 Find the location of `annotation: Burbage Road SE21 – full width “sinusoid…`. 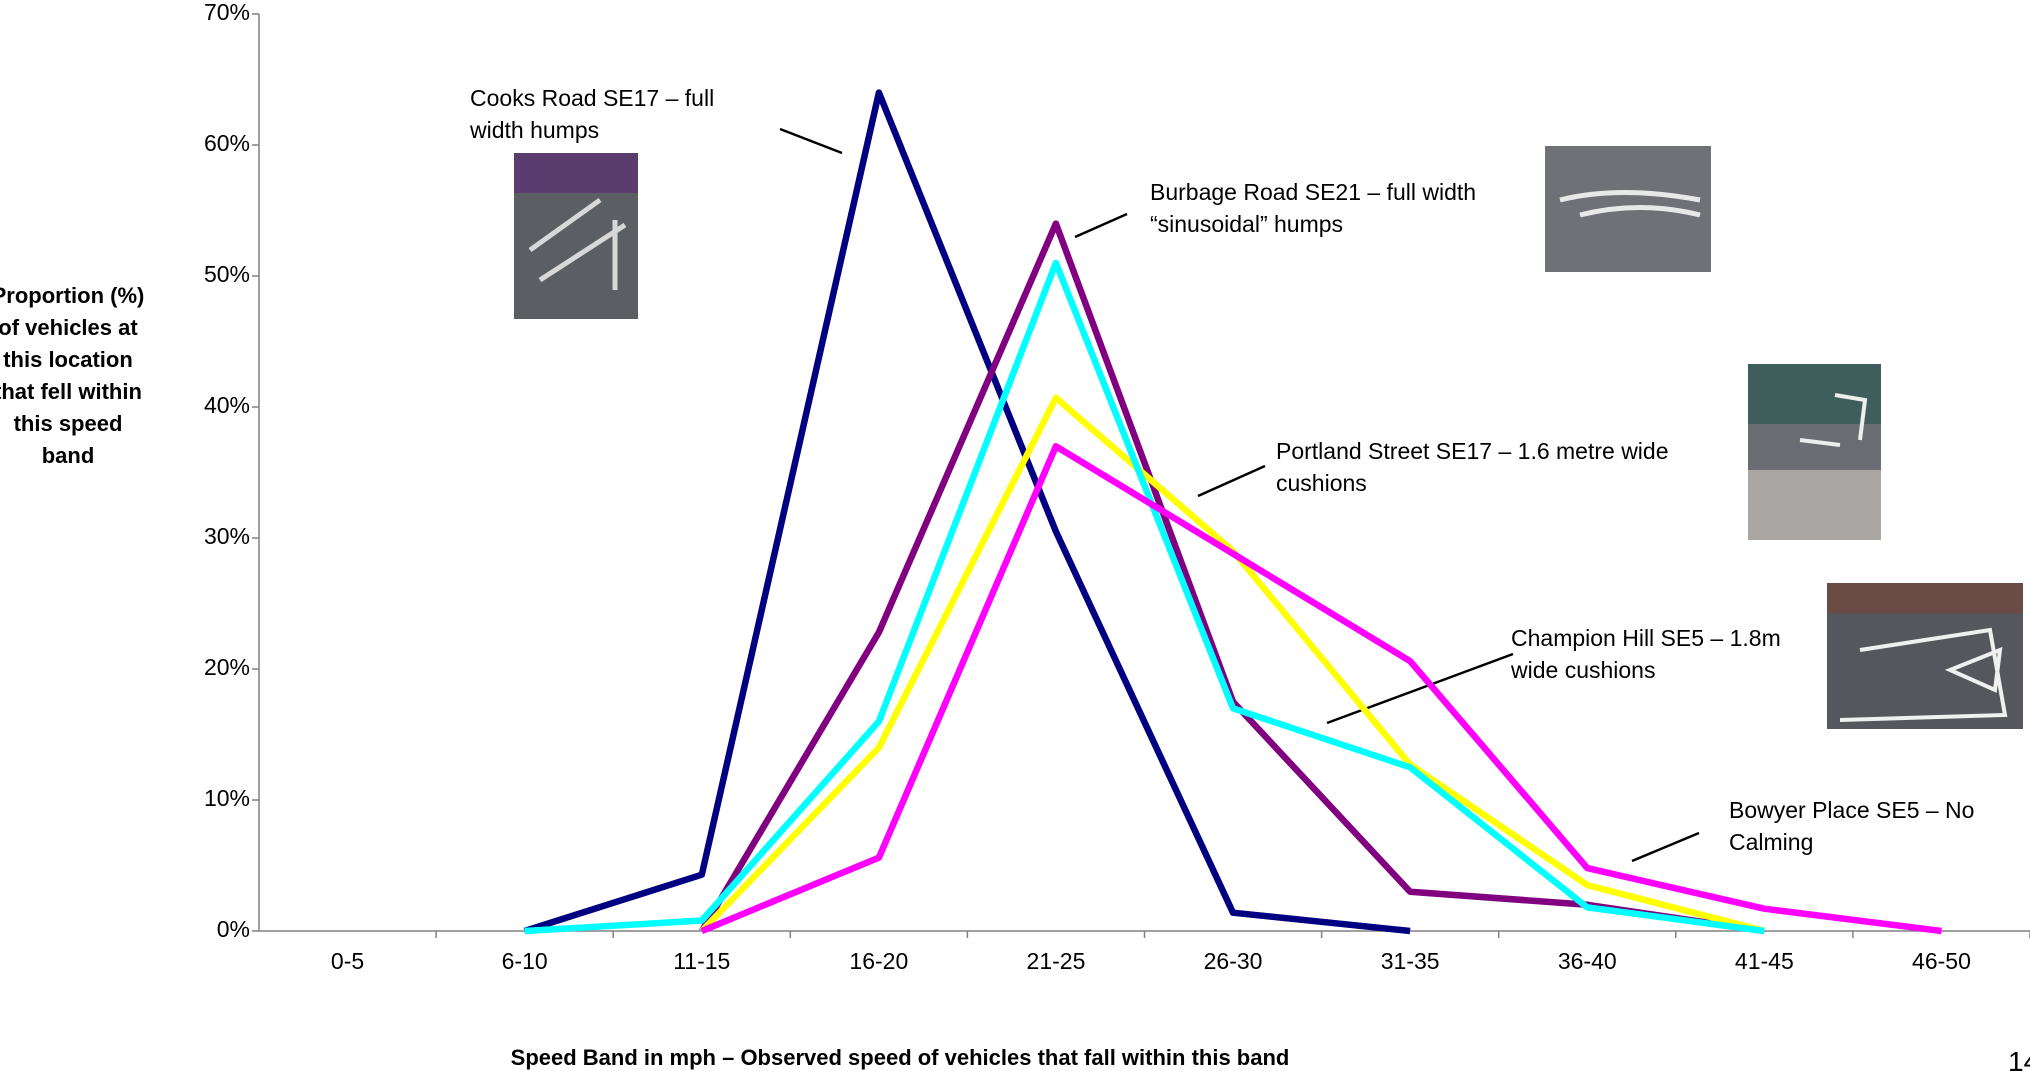

annotation: Burbage Road SE21 – full width “sinusoid… is located at coordinates (1313, 208).